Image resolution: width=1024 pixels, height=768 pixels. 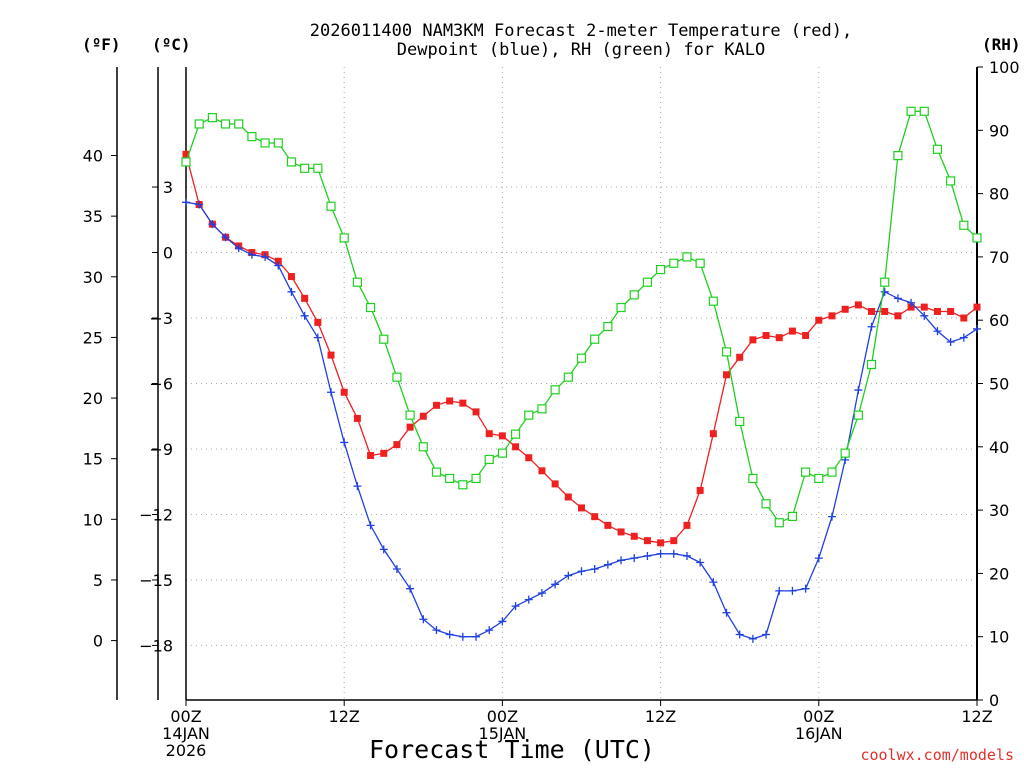 I want to click on rh-tick-label: 60, so click(x=999, y=320).